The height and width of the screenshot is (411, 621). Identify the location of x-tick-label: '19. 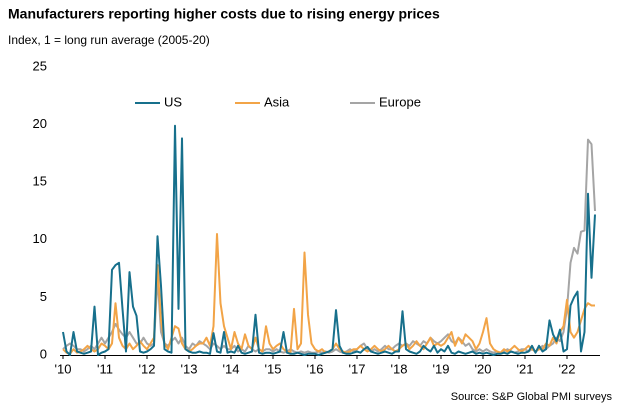
(441, 368).